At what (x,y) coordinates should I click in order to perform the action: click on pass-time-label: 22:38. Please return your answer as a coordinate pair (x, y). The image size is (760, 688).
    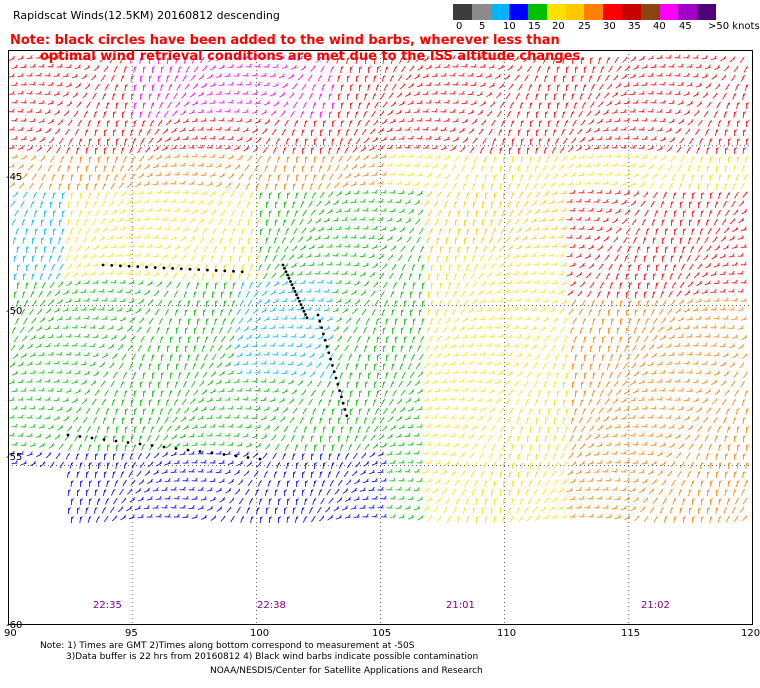
    Looking at the image, I should click on (271, 605).